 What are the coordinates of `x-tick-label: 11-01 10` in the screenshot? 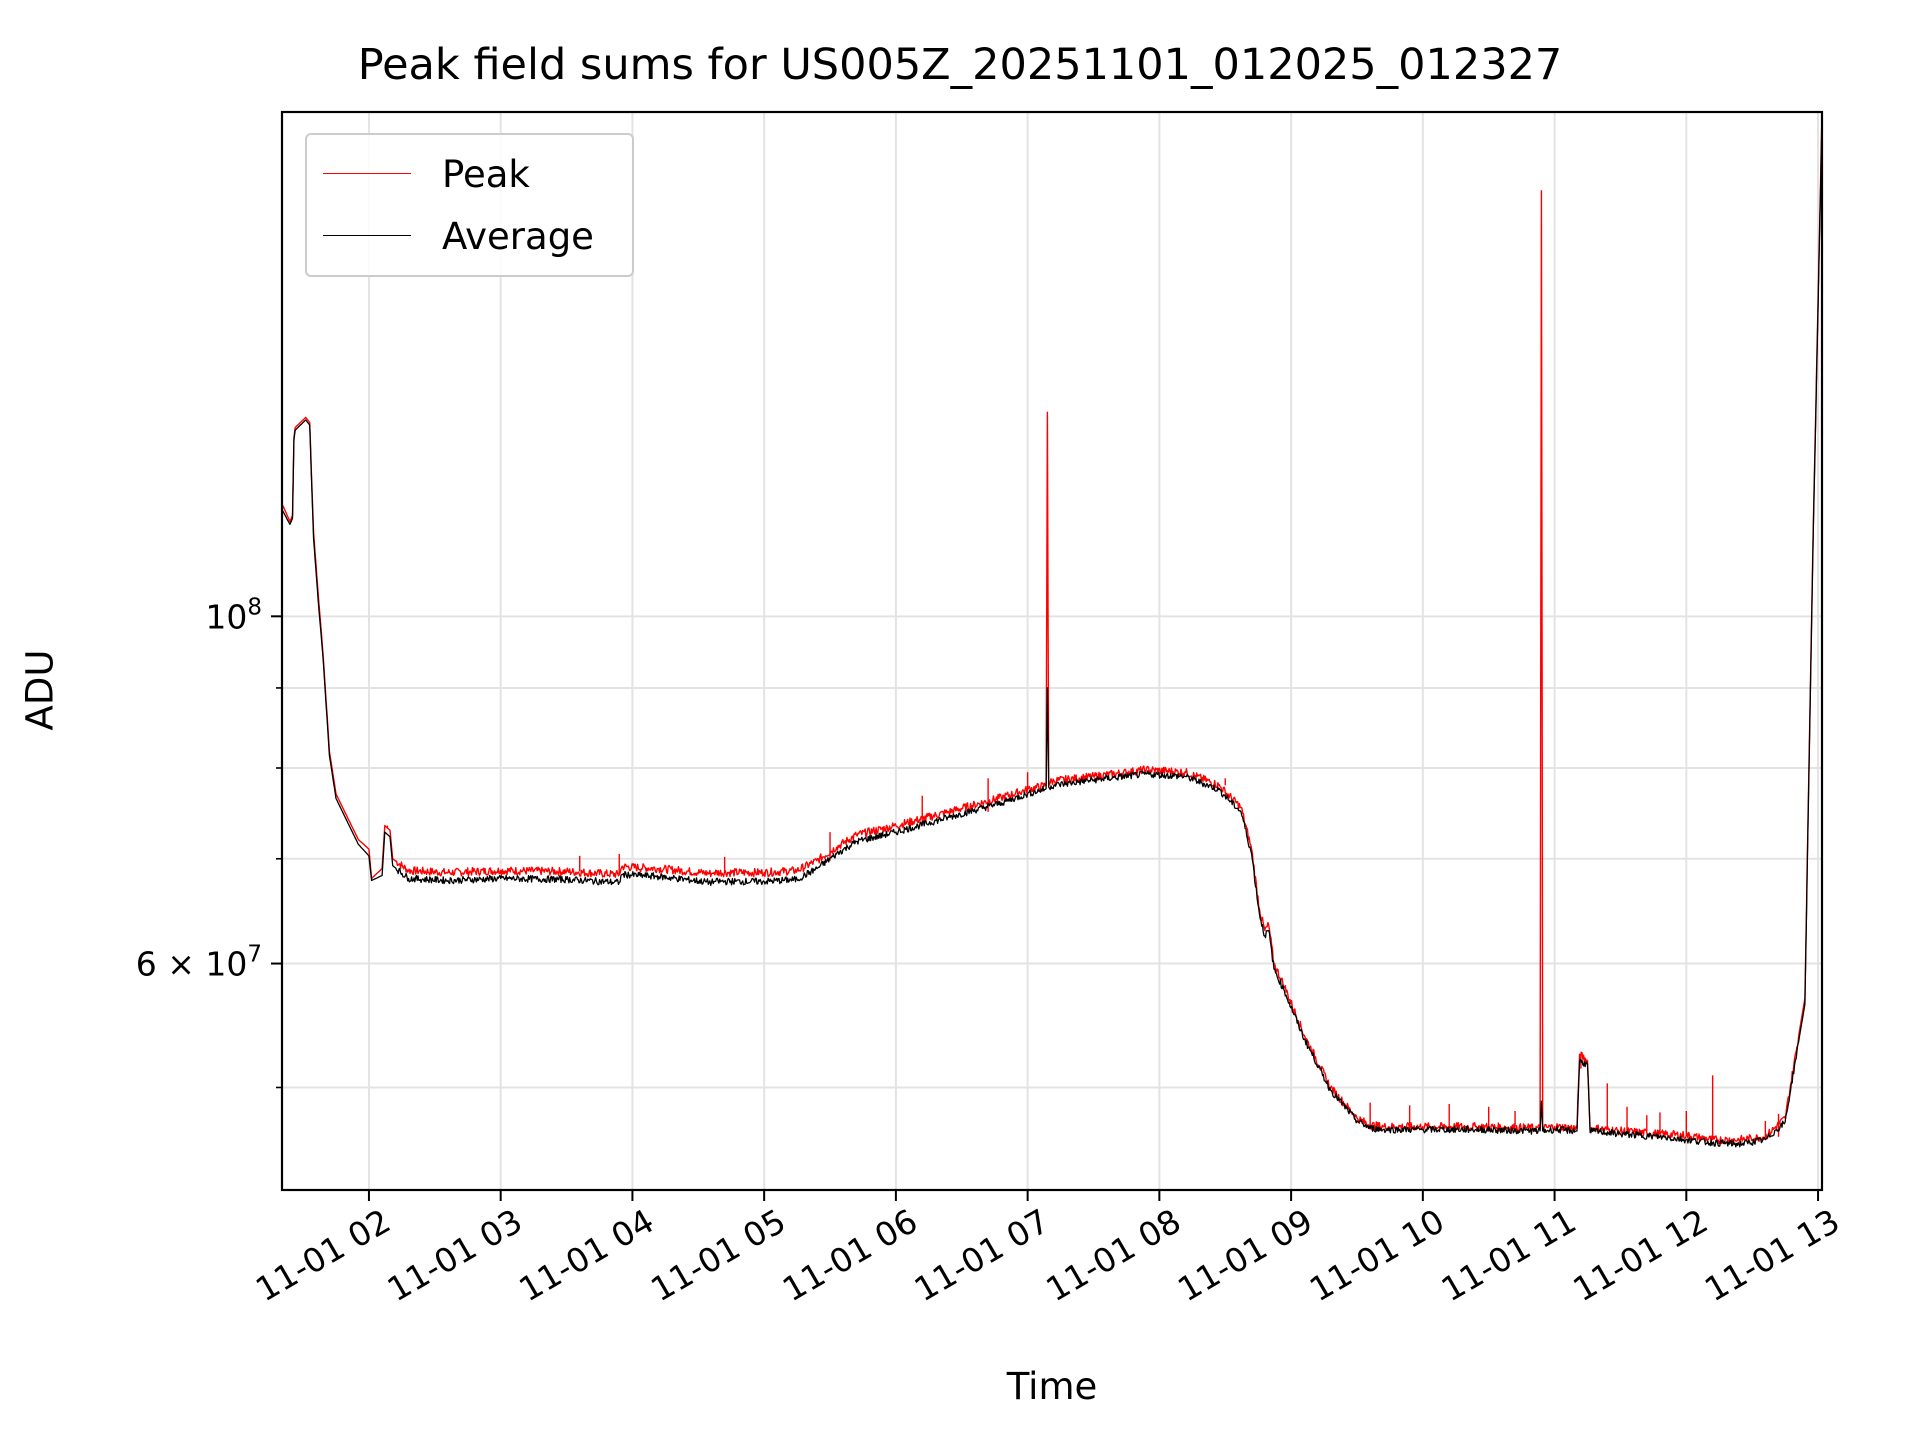 It's located at (1377, 1255).